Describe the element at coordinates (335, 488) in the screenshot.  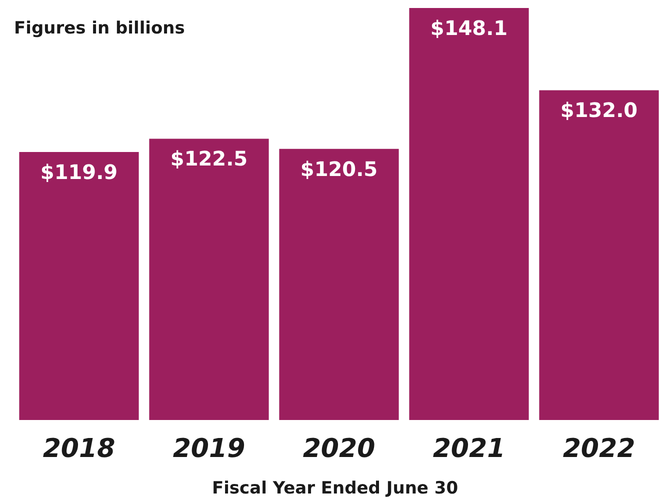
I see `x-axis-title: Fiscal Year Ended June 30` at that location.